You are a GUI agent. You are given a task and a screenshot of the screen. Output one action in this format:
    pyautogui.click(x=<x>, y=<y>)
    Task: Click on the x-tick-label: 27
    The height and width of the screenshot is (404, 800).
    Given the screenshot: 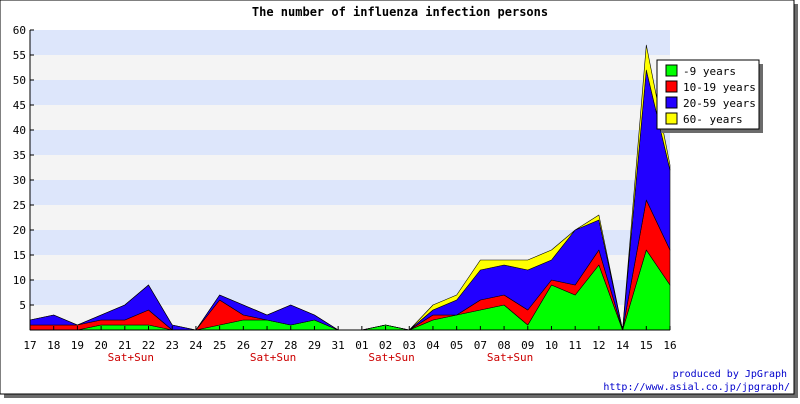 What is the action you would take?
    pyautogui.click(x=266, y=345)
    